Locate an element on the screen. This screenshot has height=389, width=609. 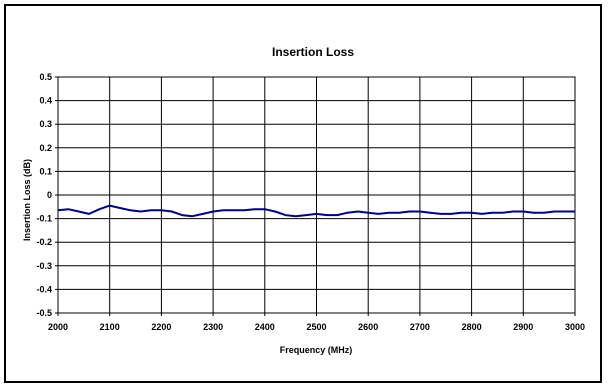
x-tick-label: 2100 is located at coordinates (110, 327).